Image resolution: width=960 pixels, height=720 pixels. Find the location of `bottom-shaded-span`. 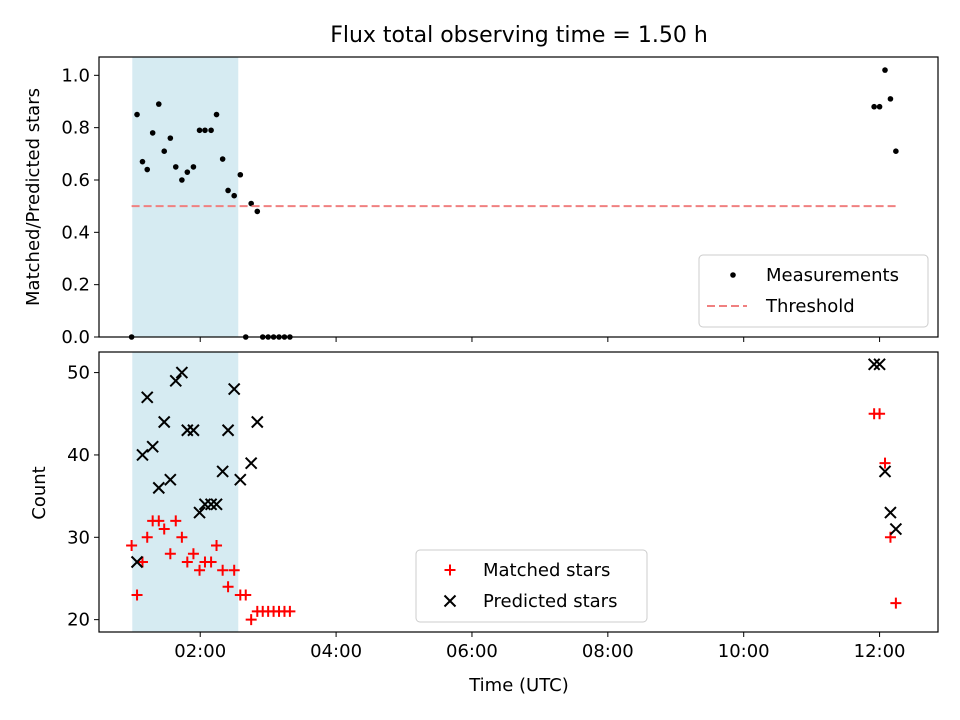

bottom-shaded-span is located at coordinates (185, 492).